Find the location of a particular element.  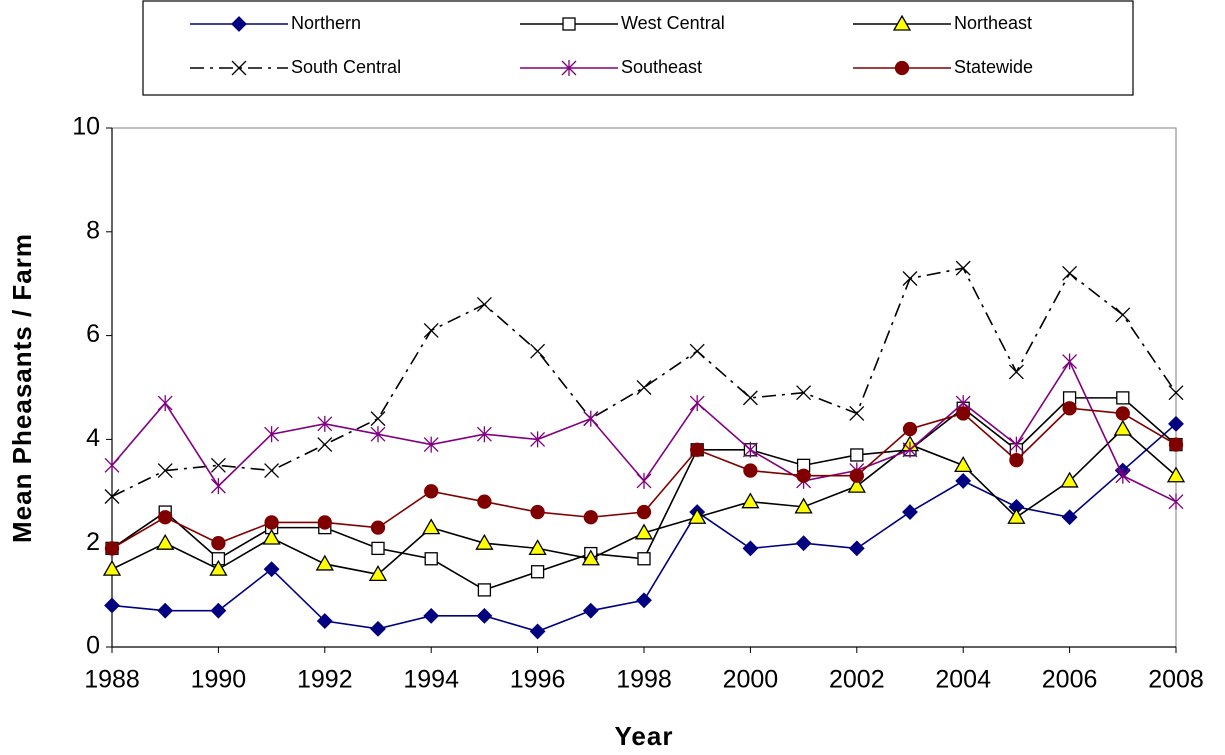

x-tick-label: 2006 is located at coordinates (1070, 680).